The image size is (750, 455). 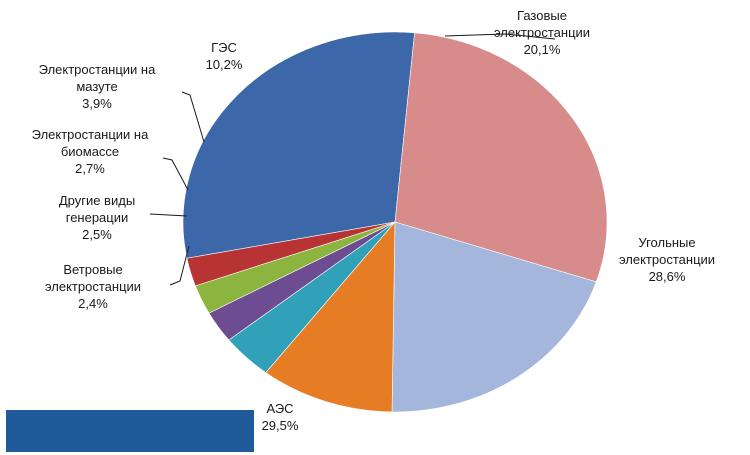 I want to click on slice-label-line: 2,5%, so click(x=97, y=234).